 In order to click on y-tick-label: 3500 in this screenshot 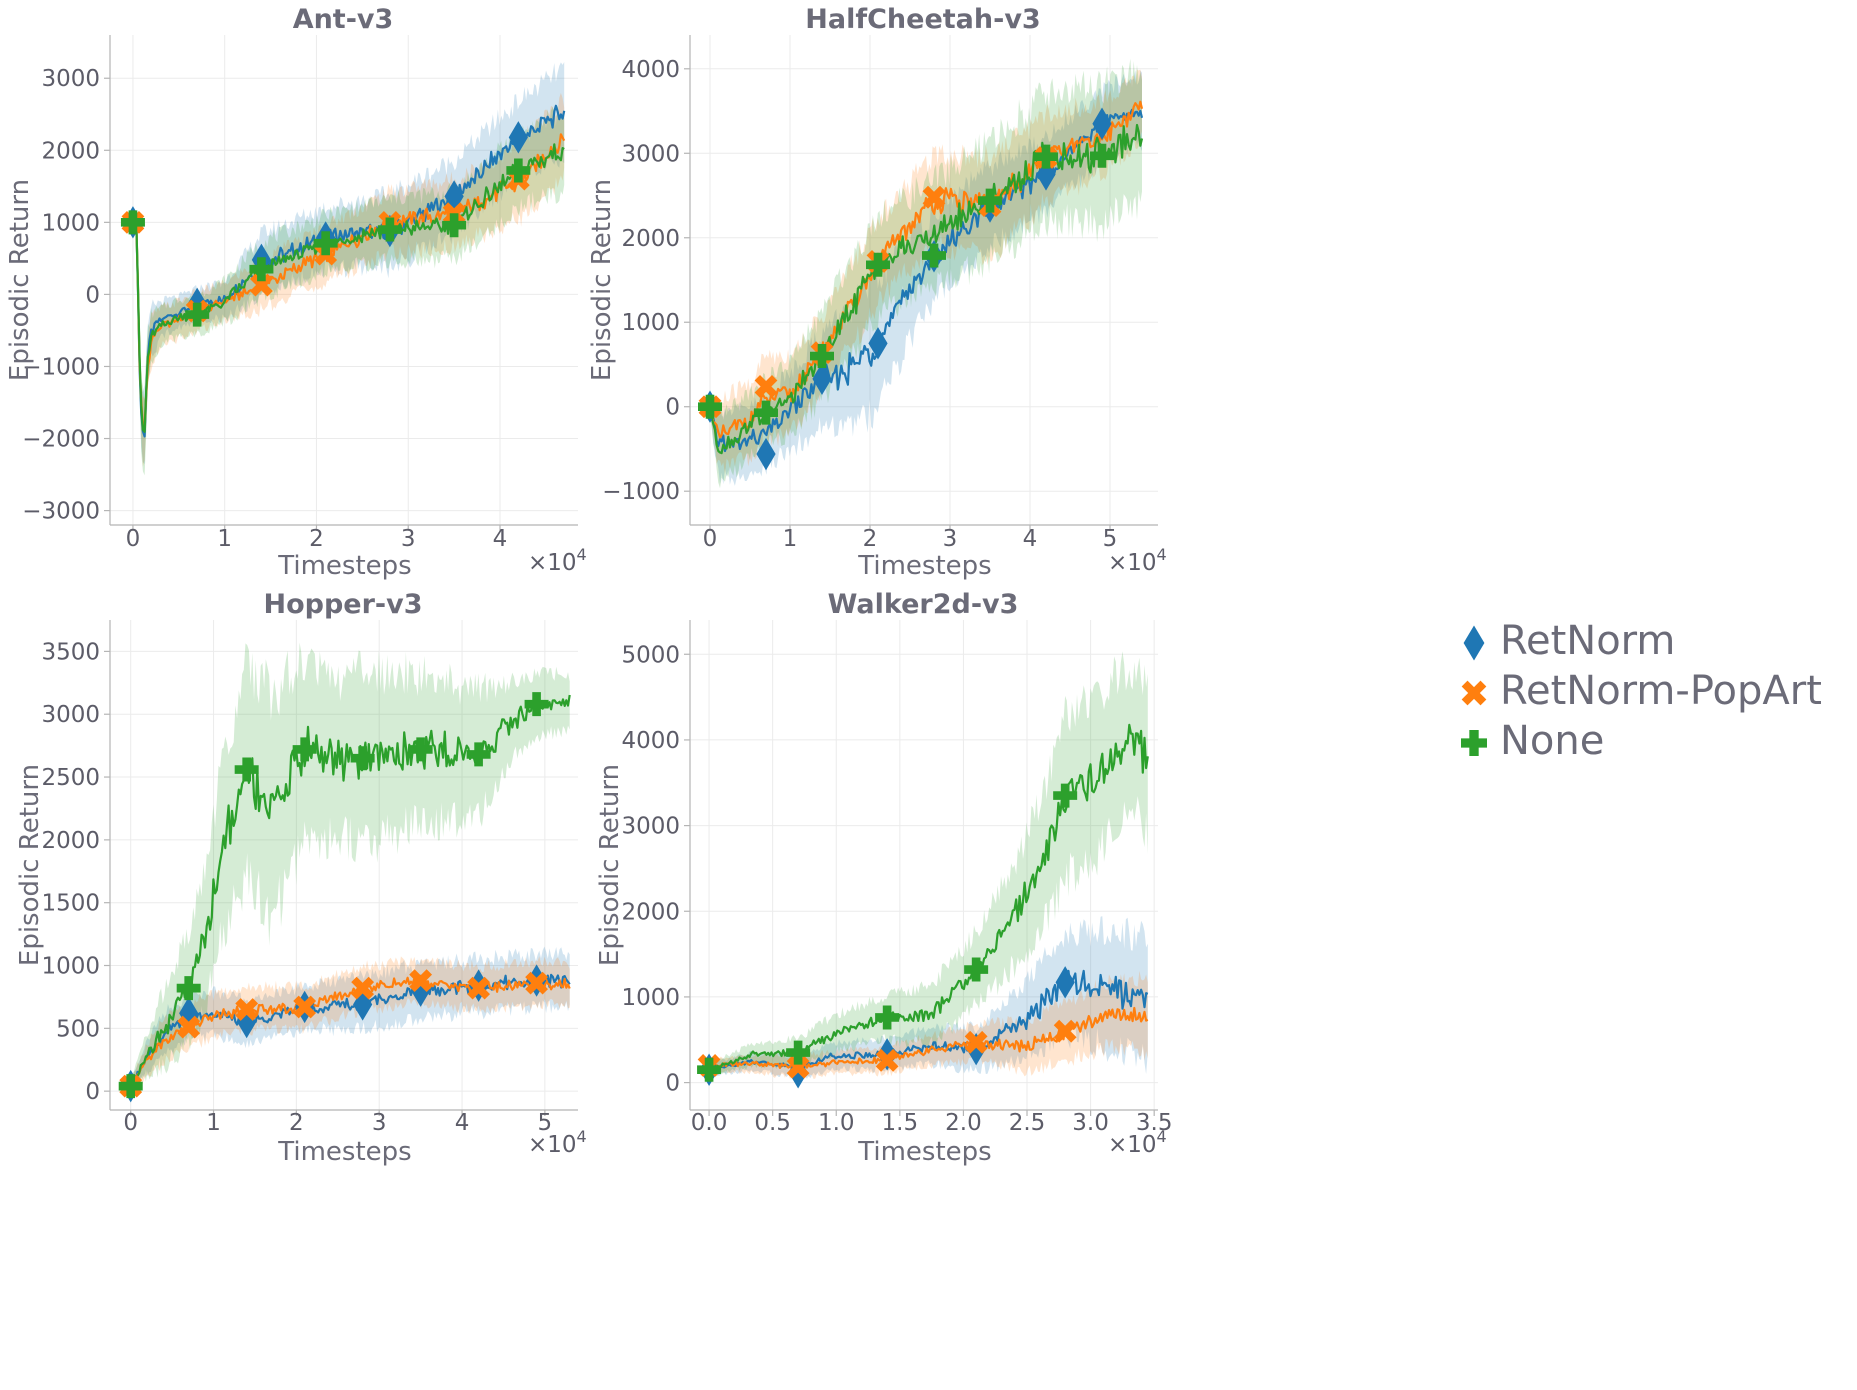, I will do `click(70, 652)`.